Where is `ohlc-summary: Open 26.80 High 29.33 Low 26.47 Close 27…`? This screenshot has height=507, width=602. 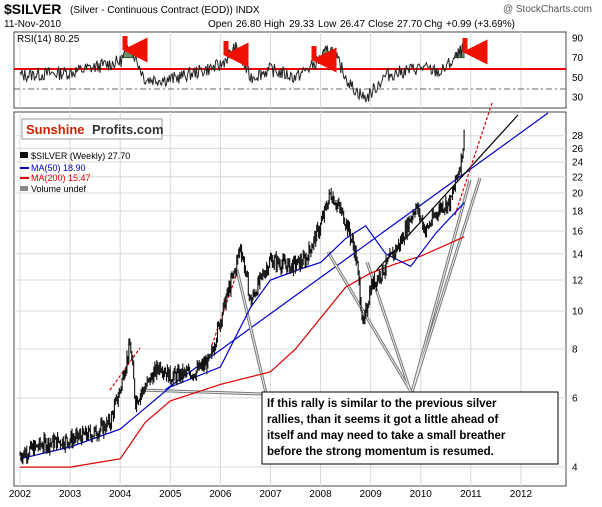 ohlc-summary: Open 26.80 High 29.33 Low 26.47 Close 27… is located at coordinates (361, 24).